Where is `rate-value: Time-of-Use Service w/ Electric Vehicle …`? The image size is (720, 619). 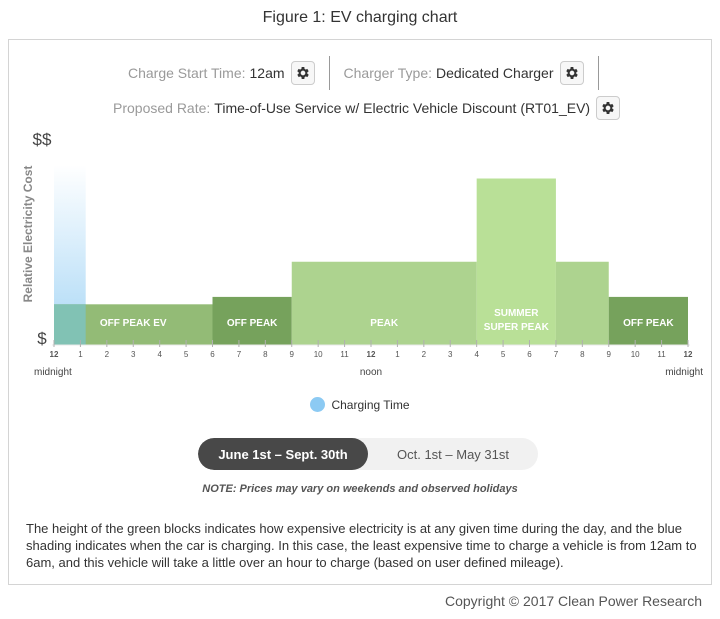 rate-value: Time-of-Use Service w/ Electric Vehicle … is located at coordinates (402, 108).